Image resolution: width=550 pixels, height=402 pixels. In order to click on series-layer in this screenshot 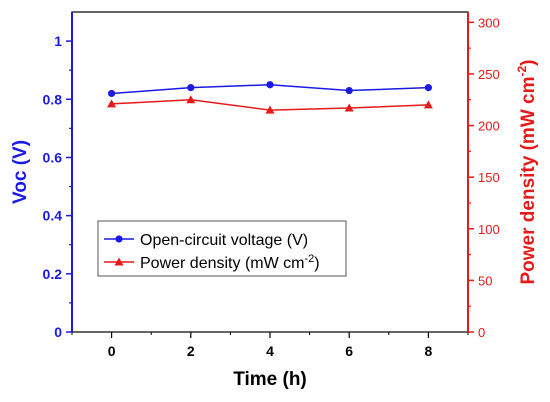, I will do `click(270, 97)`.